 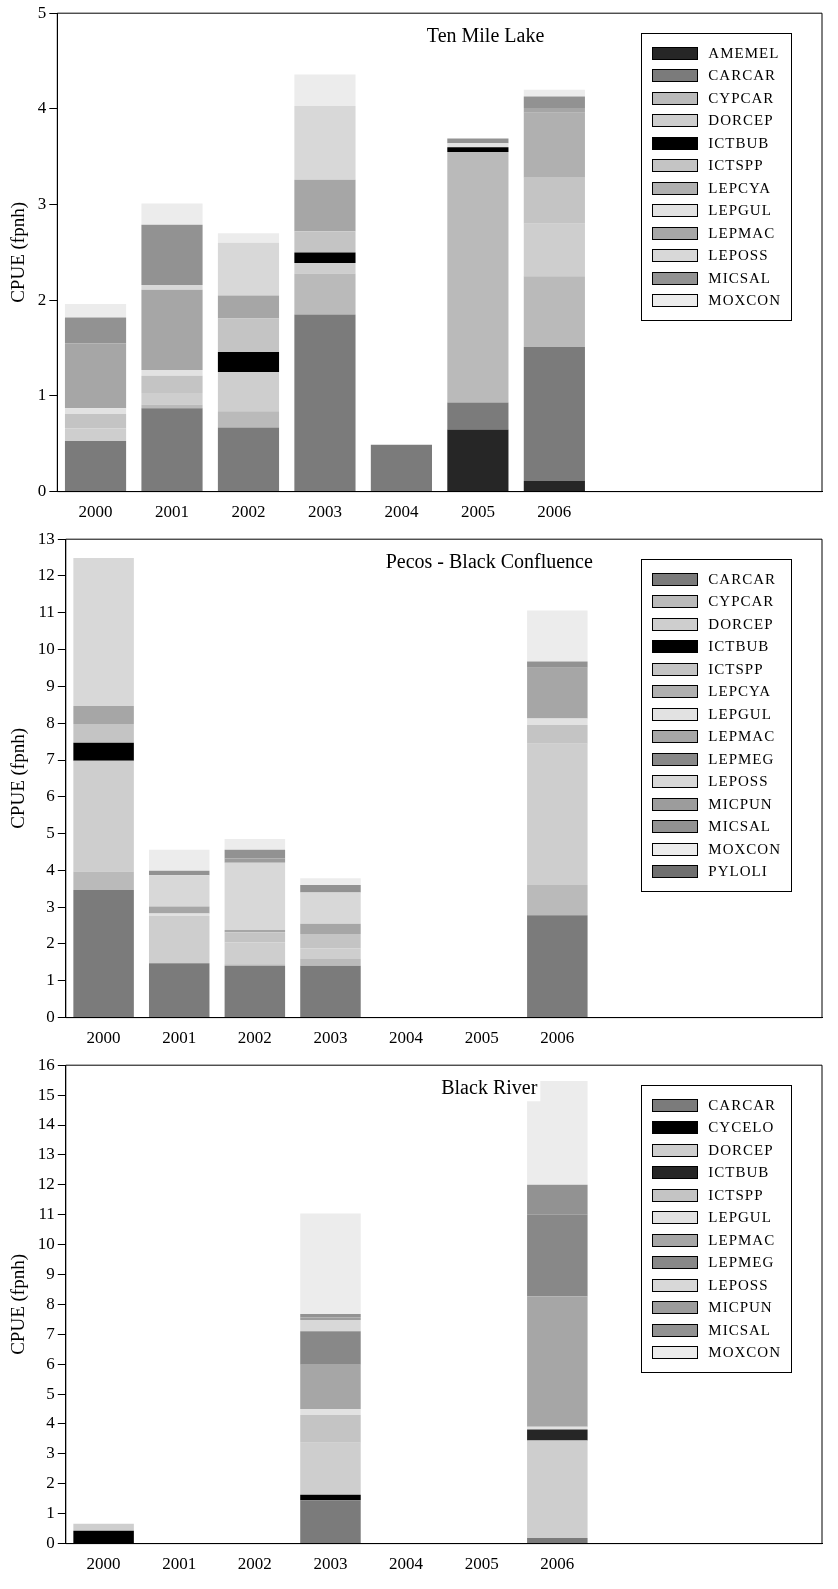 What do you see at coordinates (103, 1564) in the screenshot?
I see `x-tick-label: 2000` at bounding box center [103, 1564].